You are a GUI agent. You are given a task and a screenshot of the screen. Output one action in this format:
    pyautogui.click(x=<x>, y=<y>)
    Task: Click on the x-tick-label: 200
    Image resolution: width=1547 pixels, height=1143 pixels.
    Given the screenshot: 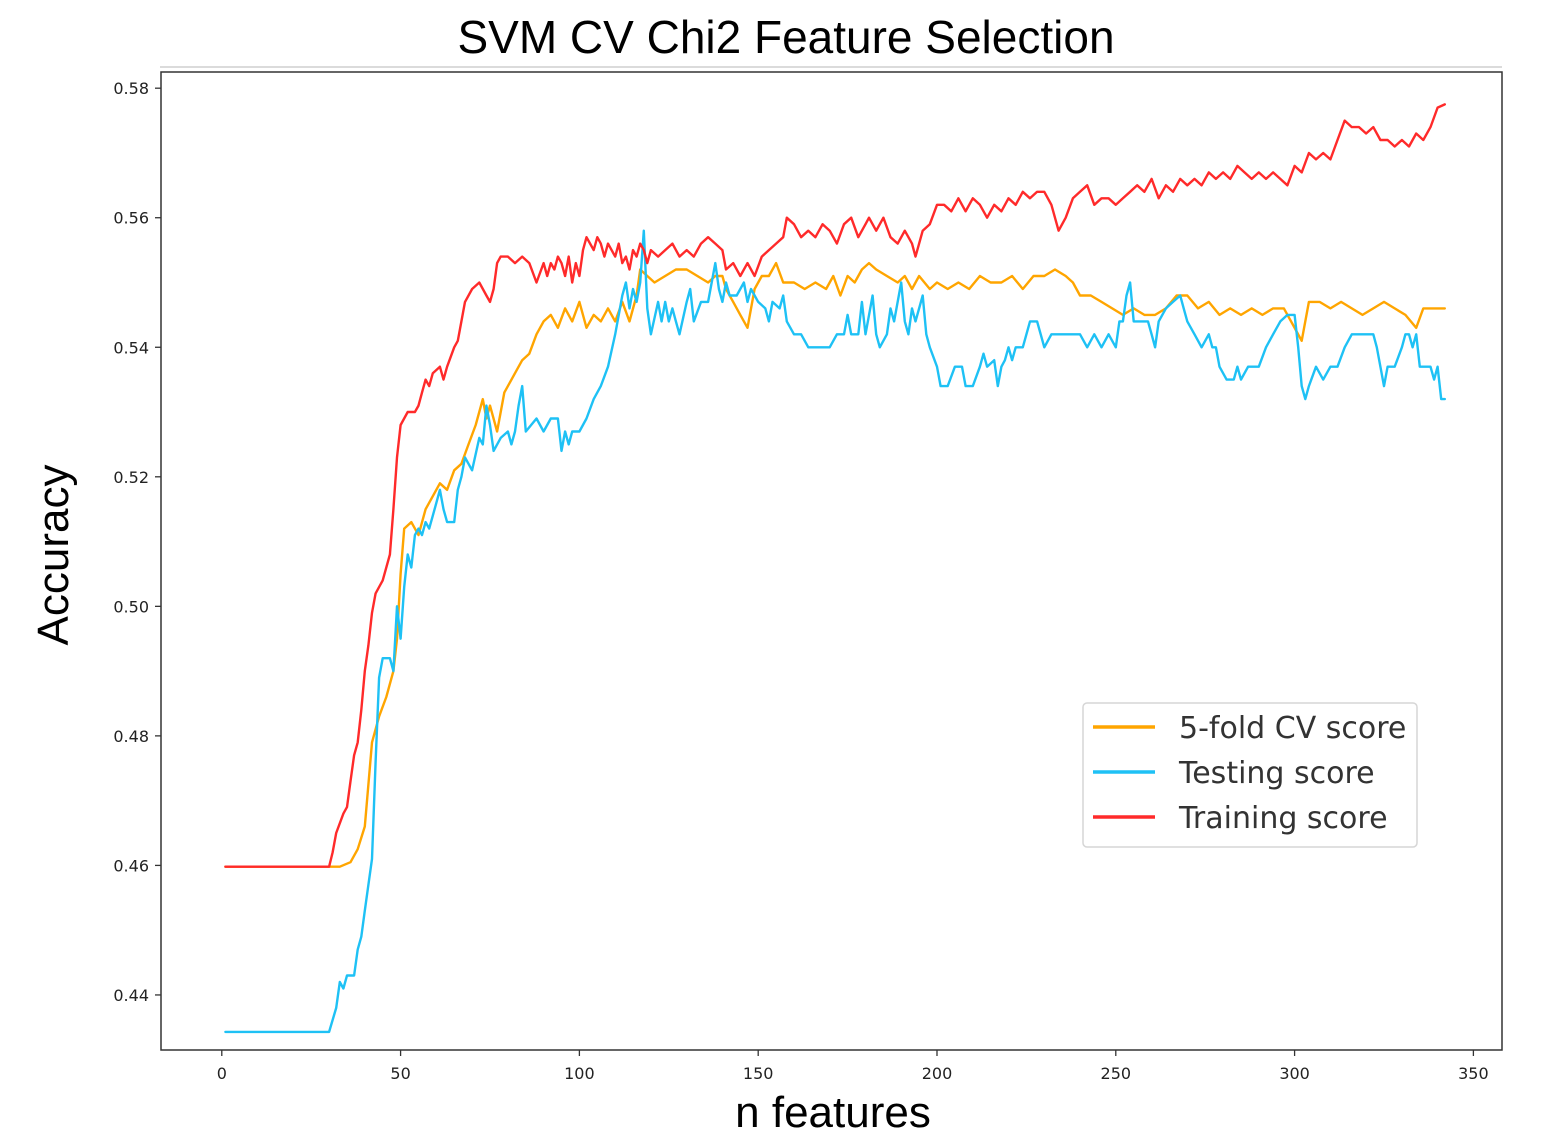 What is the action you would take?
    pyautogui.click(x=937, y=1073)
    